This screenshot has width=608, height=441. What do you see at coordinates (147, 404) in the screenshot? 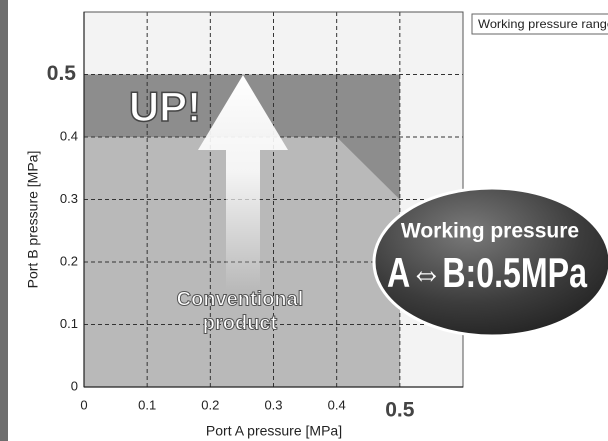
I see `x-tick-label: 0.1` at bounding box center [147, 404].